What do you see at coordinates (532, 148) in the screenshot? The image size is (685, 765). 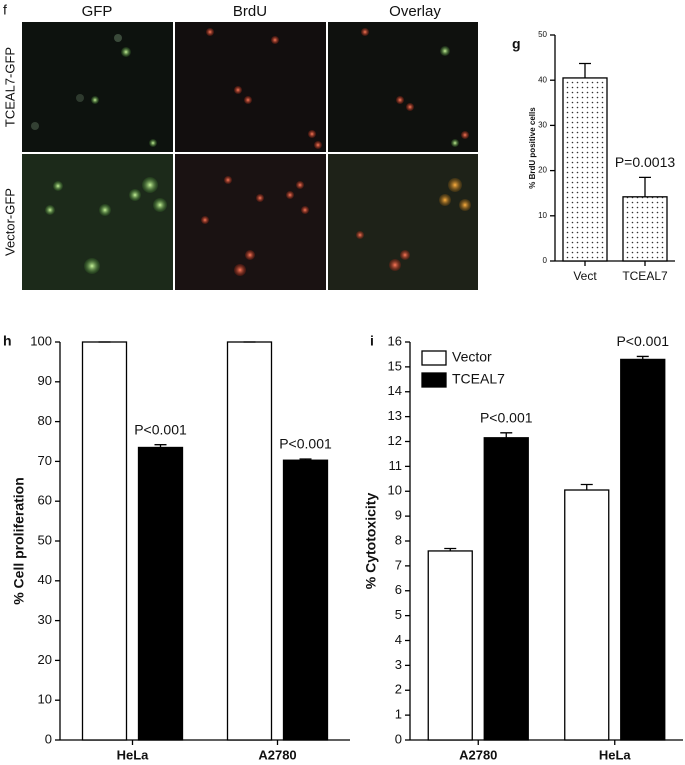 I see `y-axis-label: % BrdU positive cells` at bounding box center [532, 148].